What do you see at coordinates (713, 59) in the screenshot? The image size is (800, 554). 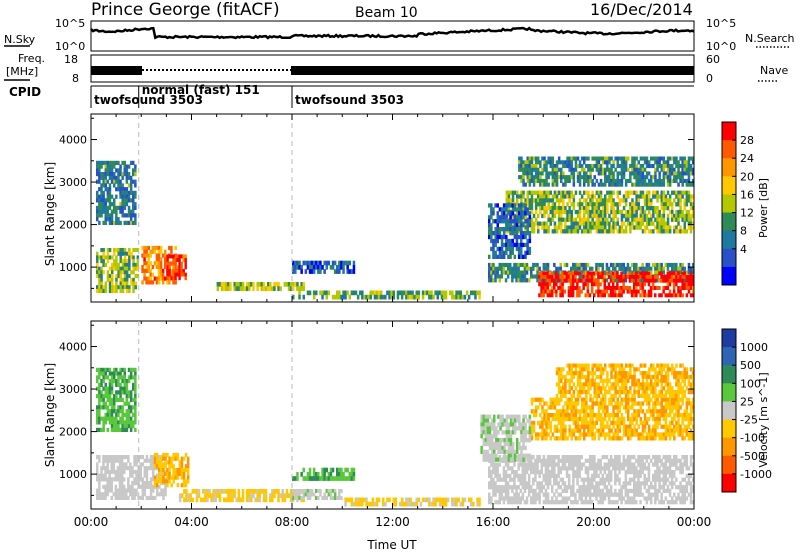 I see `nave-tick-high: 60` at bounding box center [713, 59].